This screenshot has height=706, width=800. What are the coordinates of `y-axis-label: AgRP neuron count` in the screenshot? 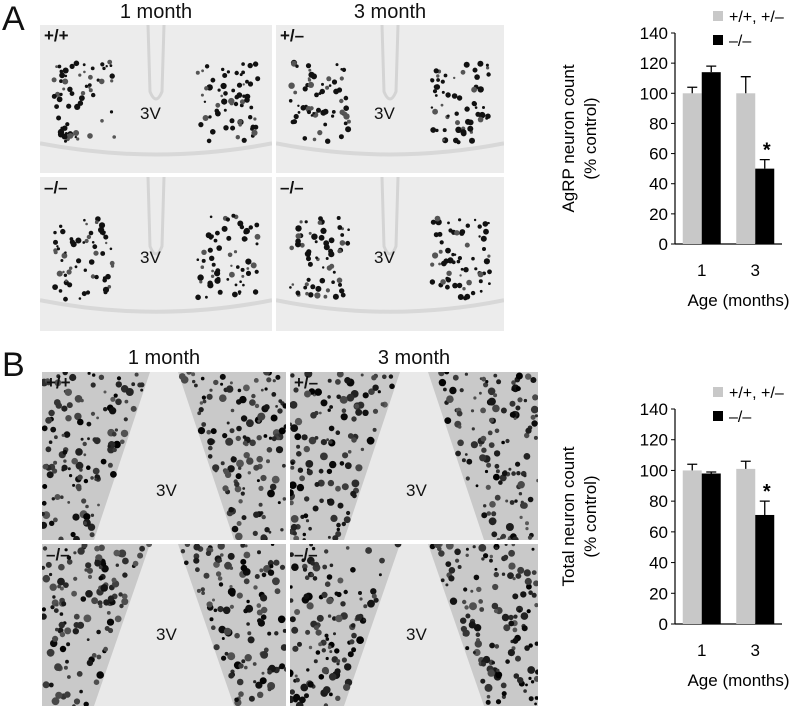 It's located at (568, 138).